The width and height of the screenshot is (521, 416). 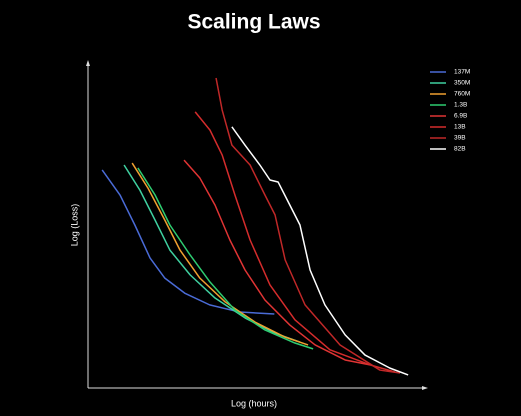 I want to click on legend-label: 760M, so click(x=462, y=94).